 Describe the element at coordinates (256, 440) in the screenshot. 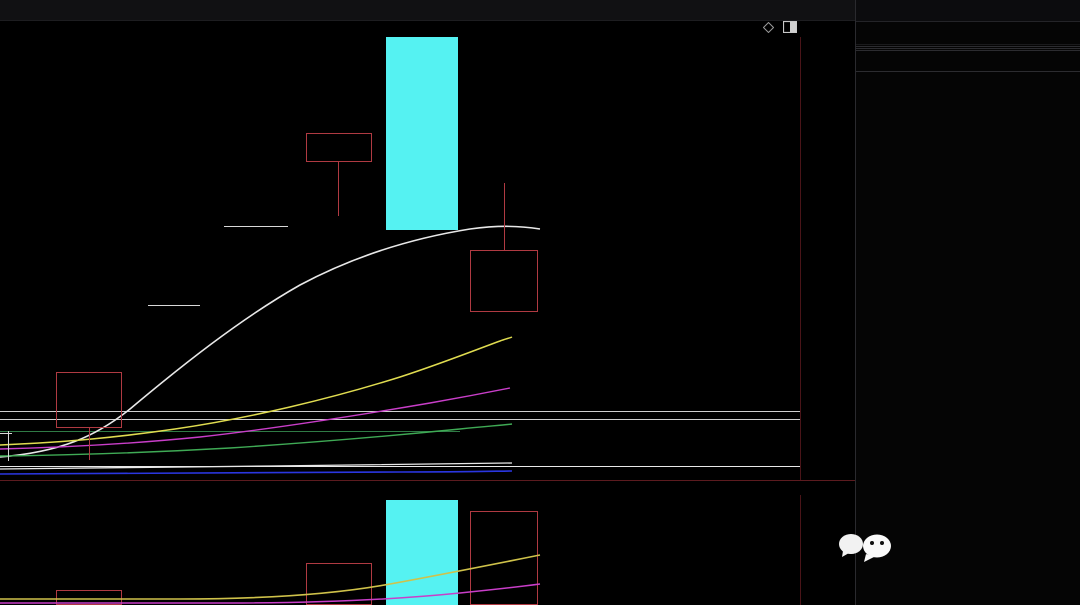

I see `ma30-curve` at that location.